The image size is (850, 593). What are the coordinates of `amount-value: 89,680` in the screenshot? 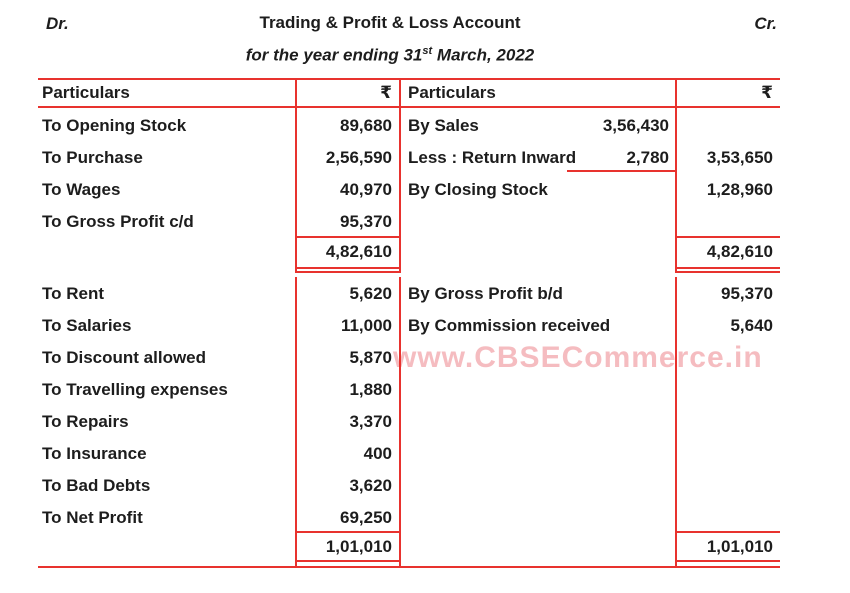 It's located at (366, 125).